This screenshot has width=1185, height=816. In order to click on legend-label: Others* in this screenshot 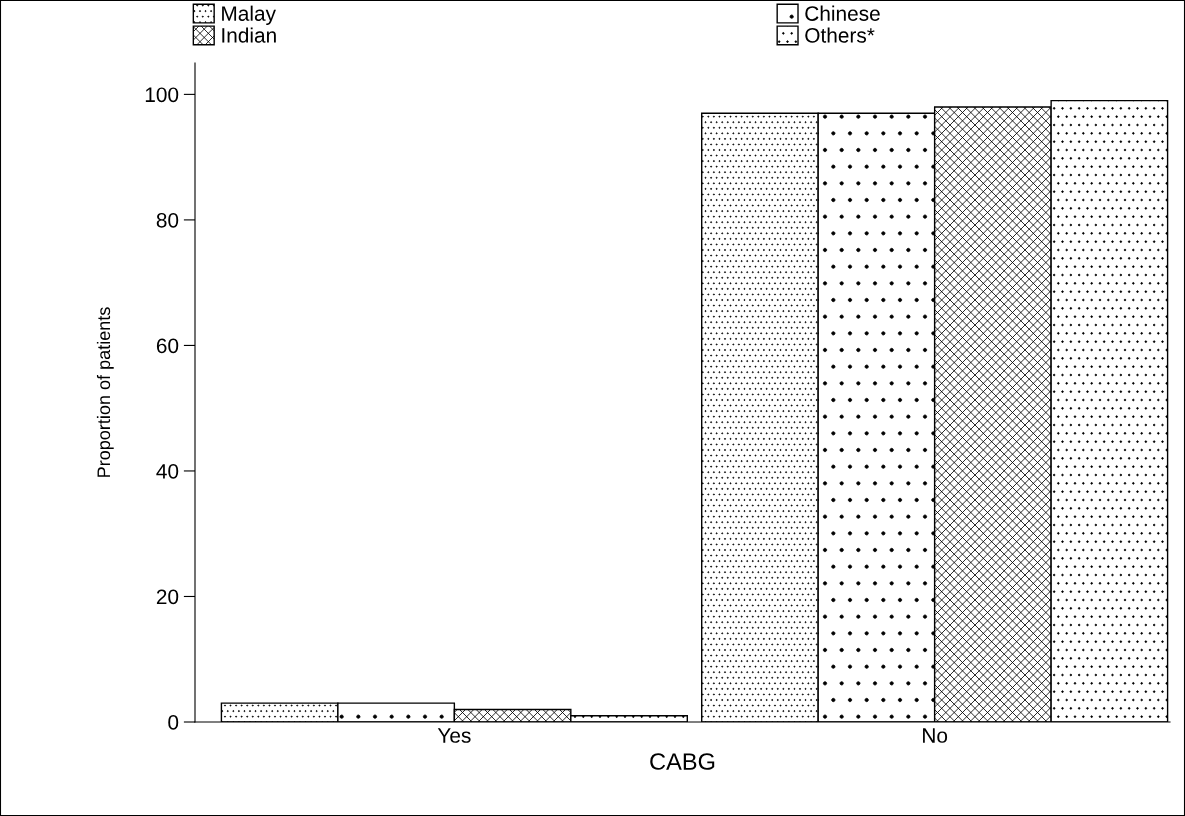, I will do `click(840, 35)`.